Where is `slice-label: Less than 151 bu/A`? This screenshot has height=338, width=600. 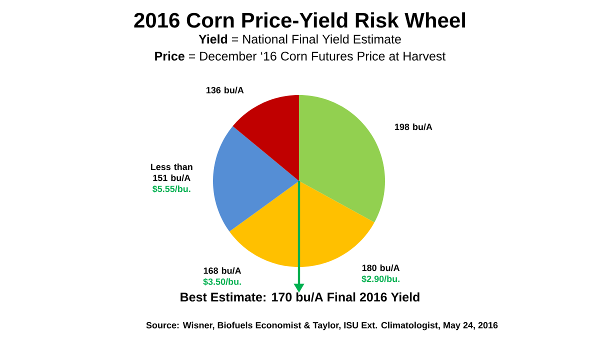
slice-label: Less than 151 bu/A is located at coordinates (171, 172).